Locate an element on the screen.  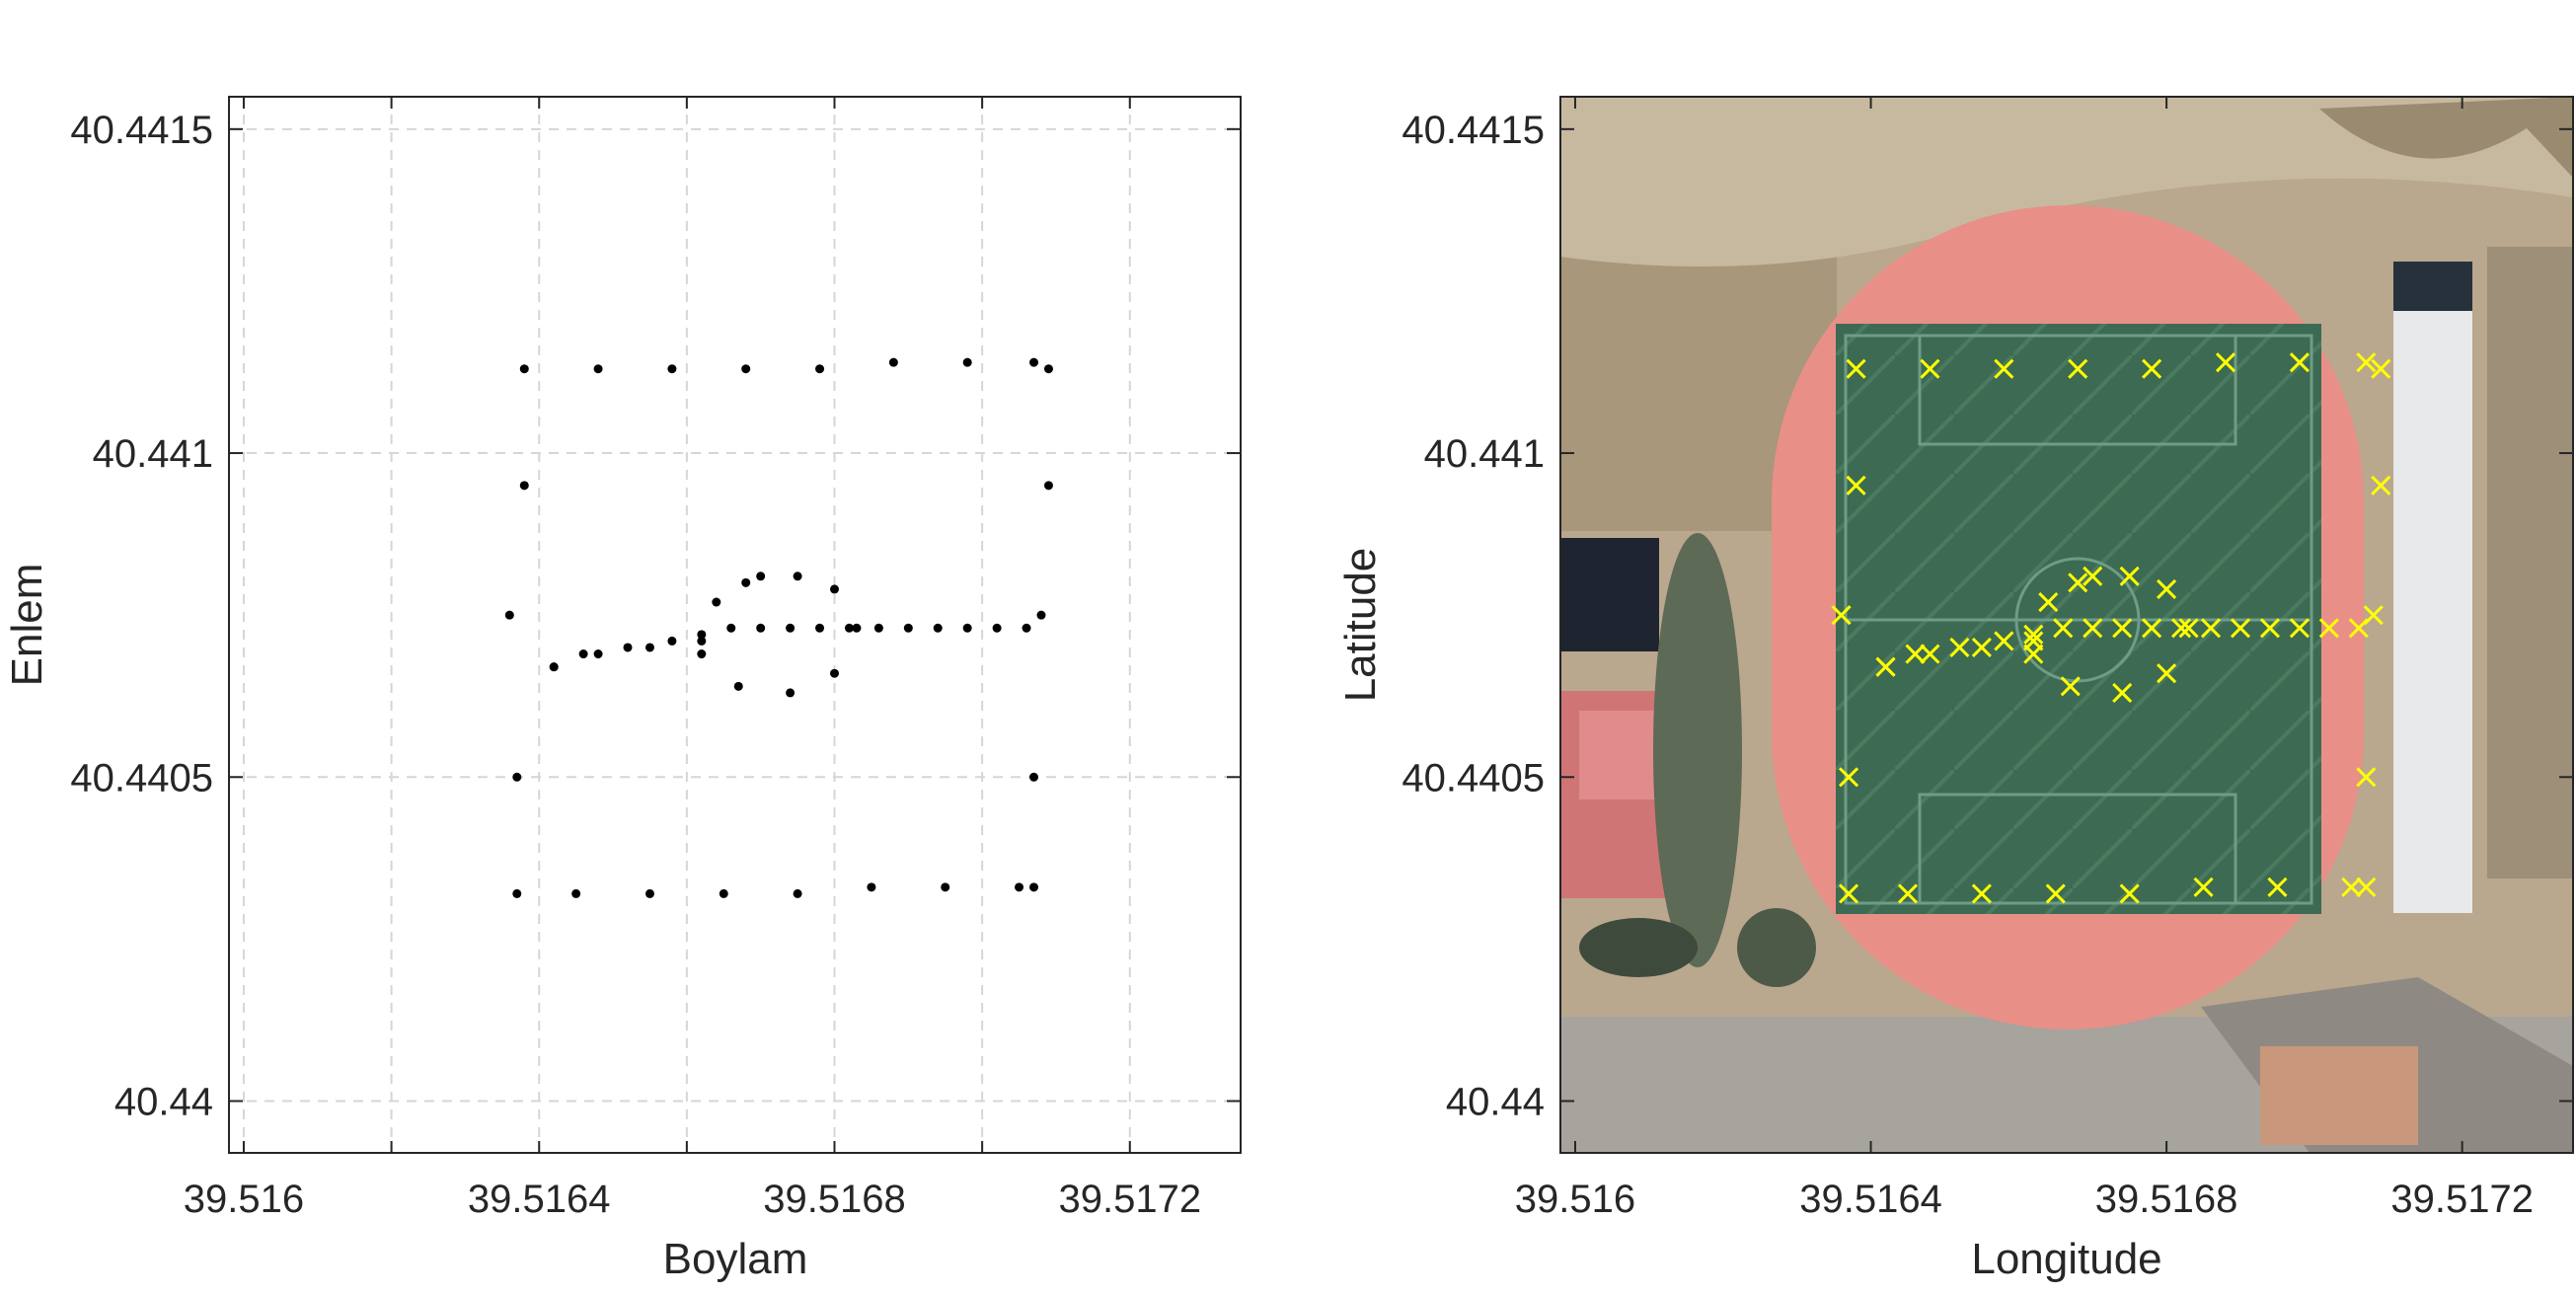
y-axis-label: Latitude is located at coordinates (1360, 625).